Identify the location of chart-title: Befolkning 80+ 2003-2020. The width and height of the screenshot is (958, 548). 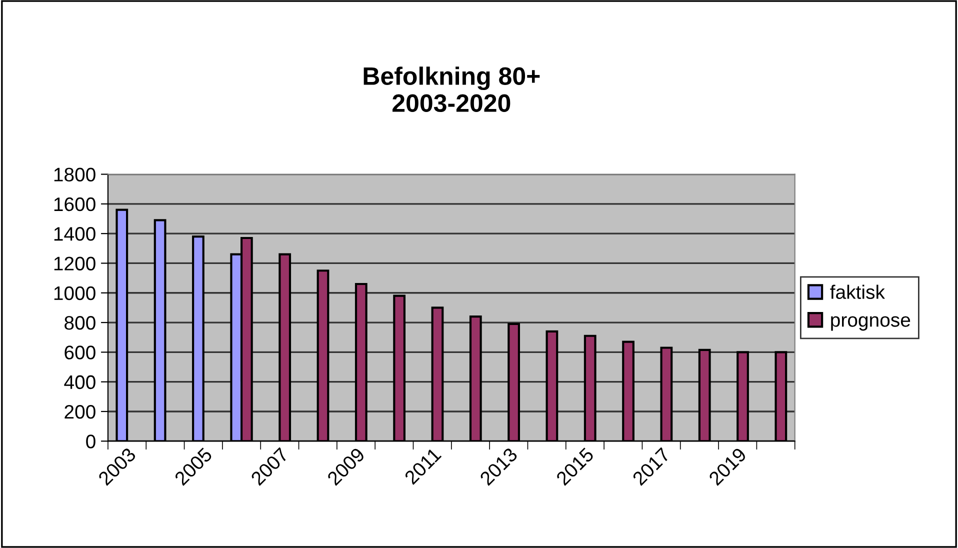
(452, 89).